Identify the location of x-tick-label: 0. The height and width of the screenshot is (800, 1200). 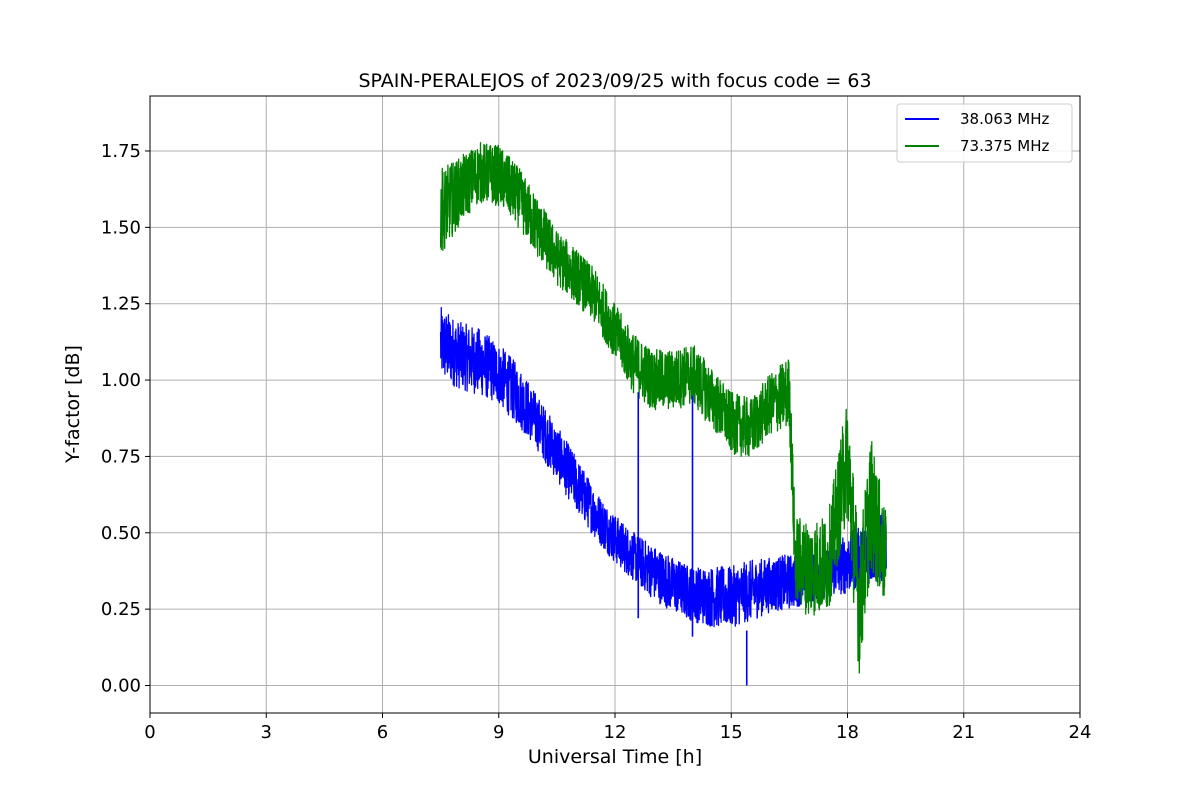
(149, 732).